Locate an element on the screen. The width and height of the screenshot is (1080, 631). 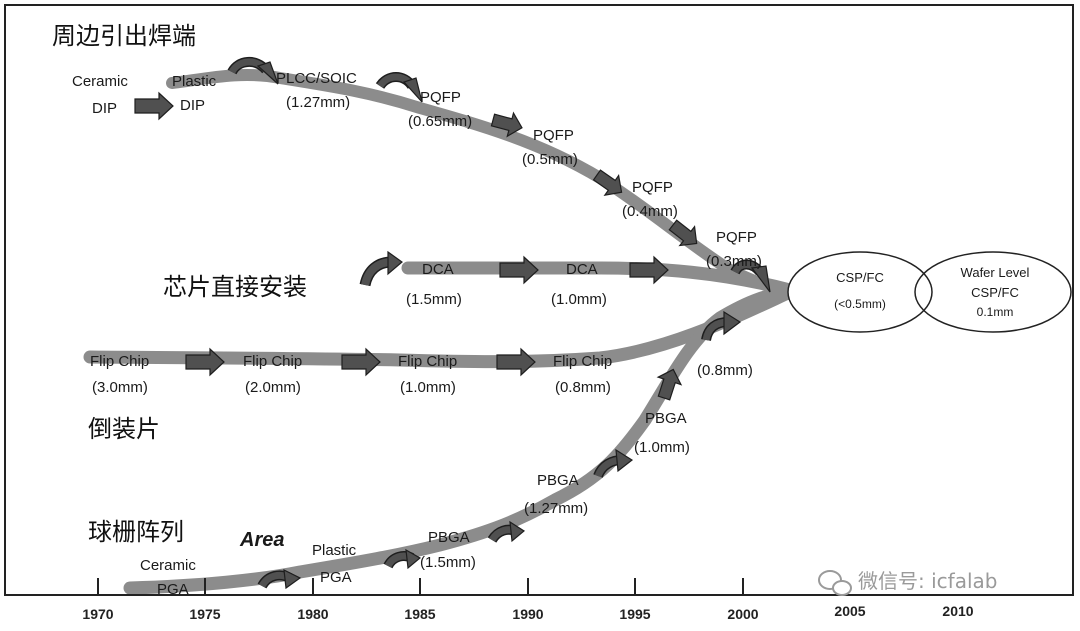
timeline-ticks is located at coordinates (420, 586).